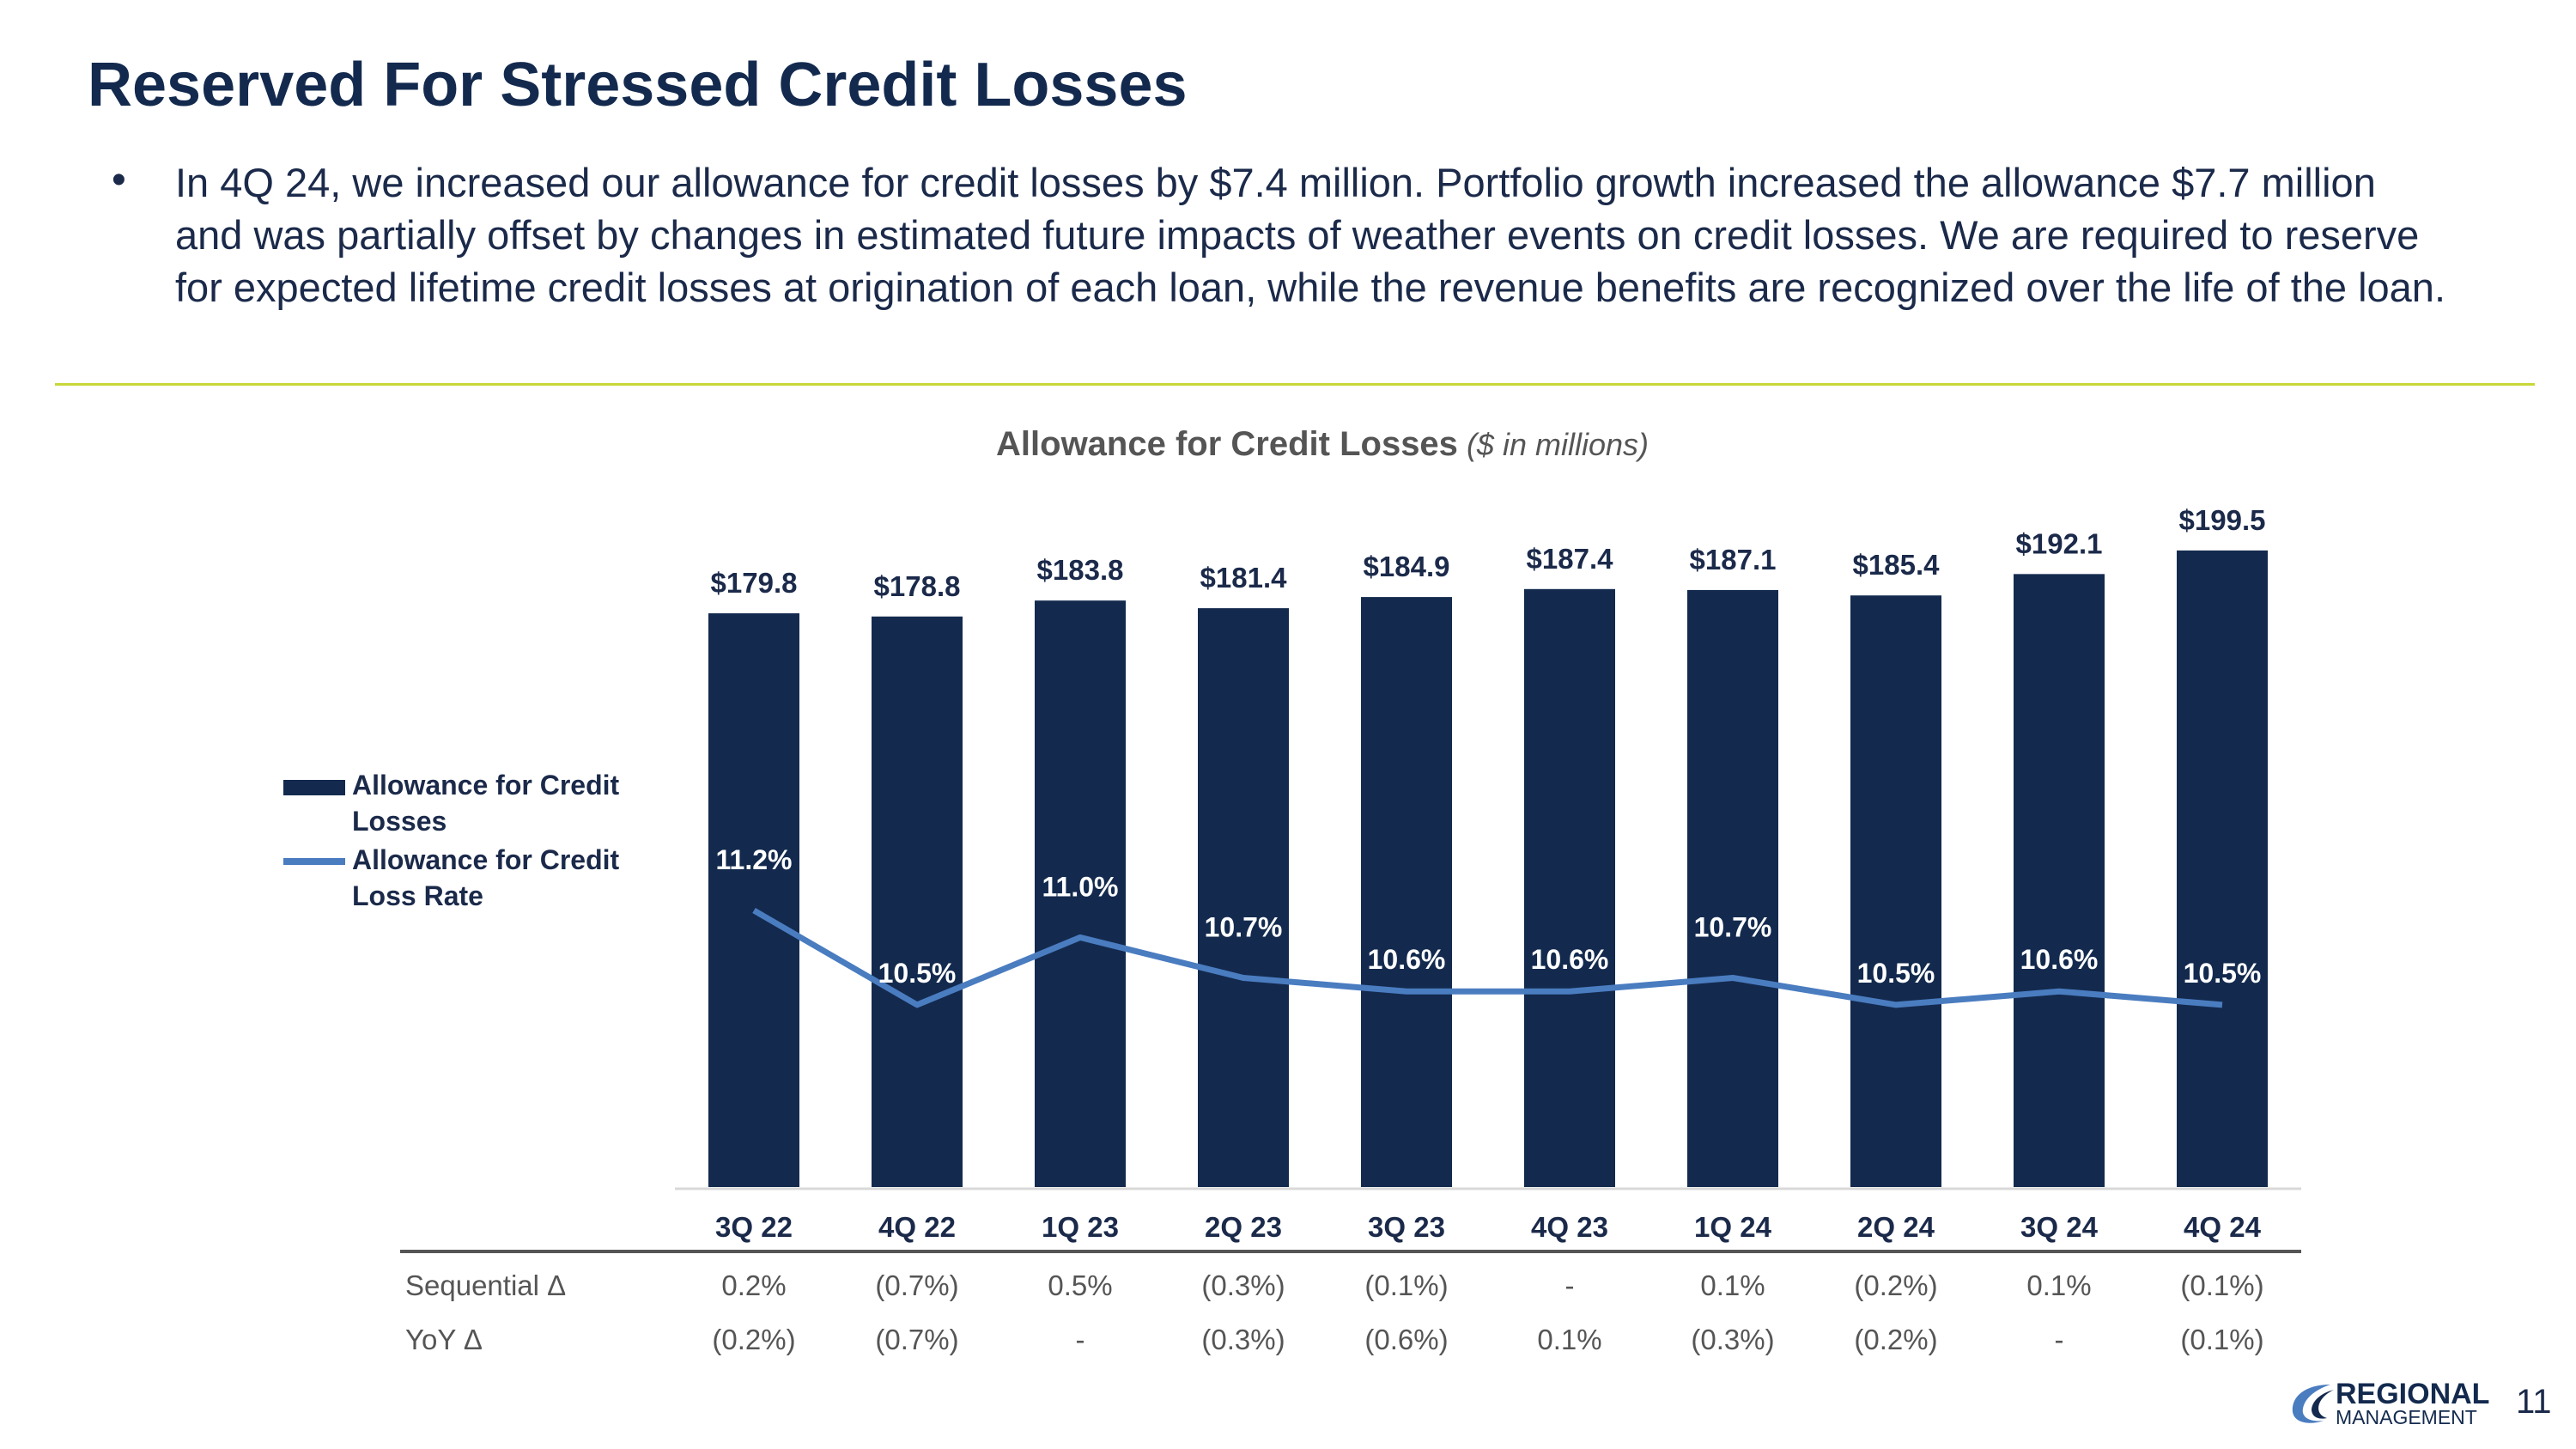 Image resolution: width=2576 pixels, height=1449 pixels. Describe the element at coordinates (1897, 565) in the screenshot. I see `bar-value-label: $185.4` at that location.